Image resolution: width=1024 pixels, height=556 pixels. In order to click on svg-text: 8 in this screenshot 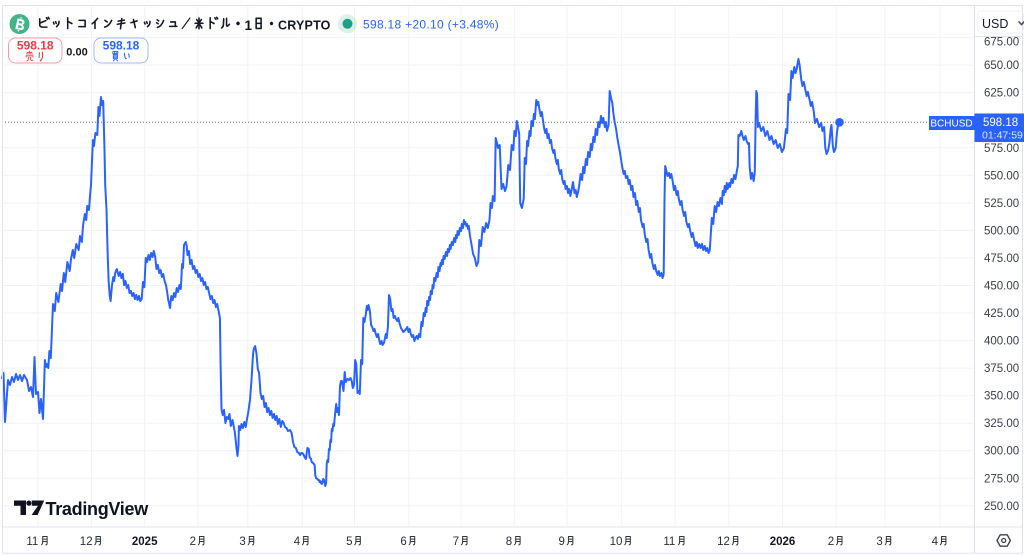, I will do `click(509, 542)`.